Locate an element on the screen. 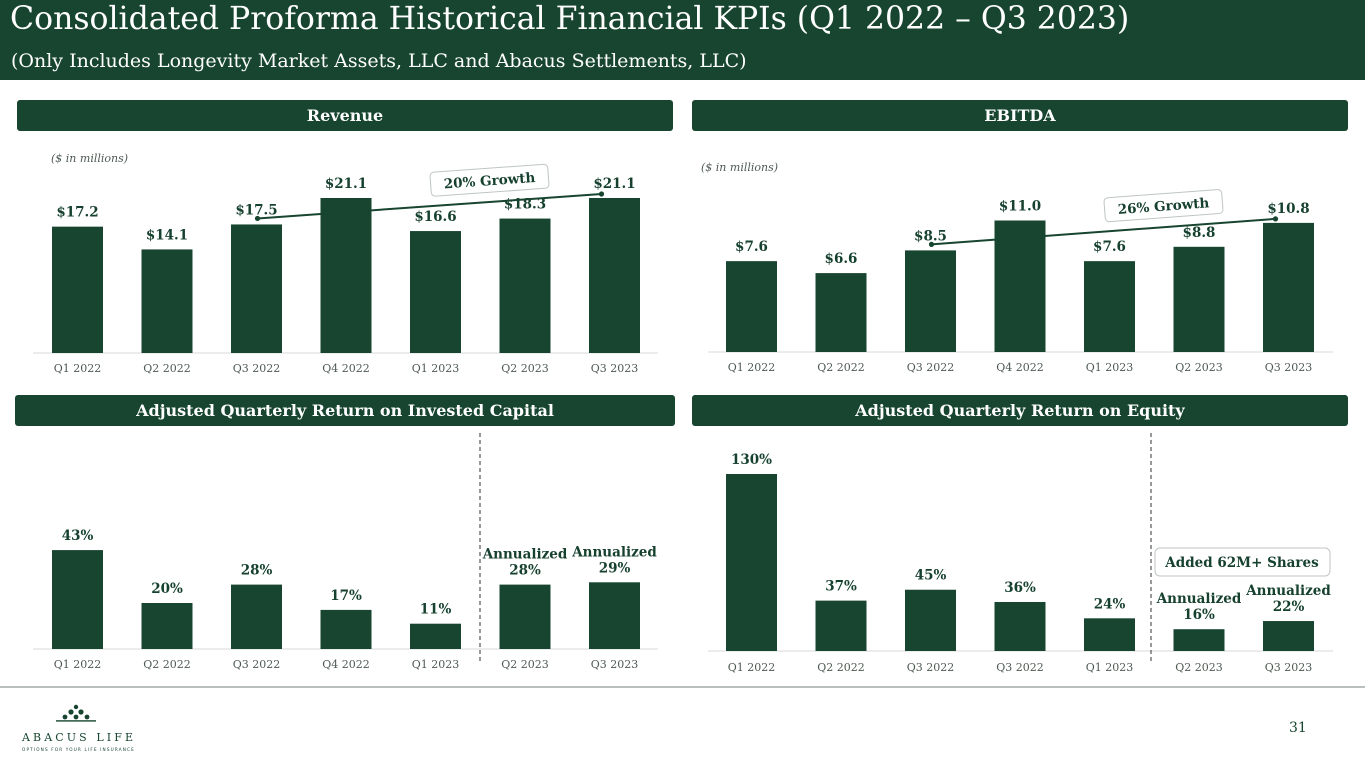 This screenshot has width=1365, height=768. growth-callout: 20% Growth is located at coordinates (489, 180).